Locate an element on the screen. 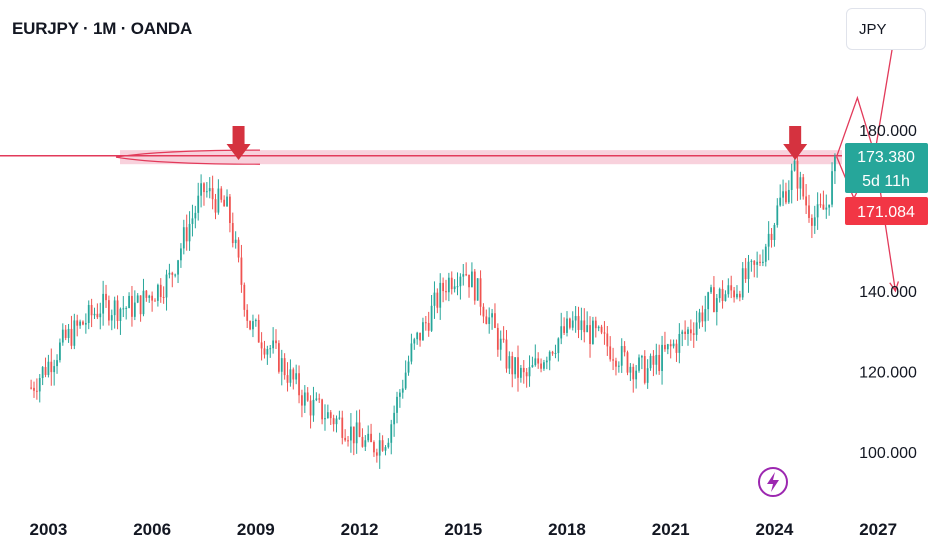  lightning-icon is located at coordinates (773, 482).